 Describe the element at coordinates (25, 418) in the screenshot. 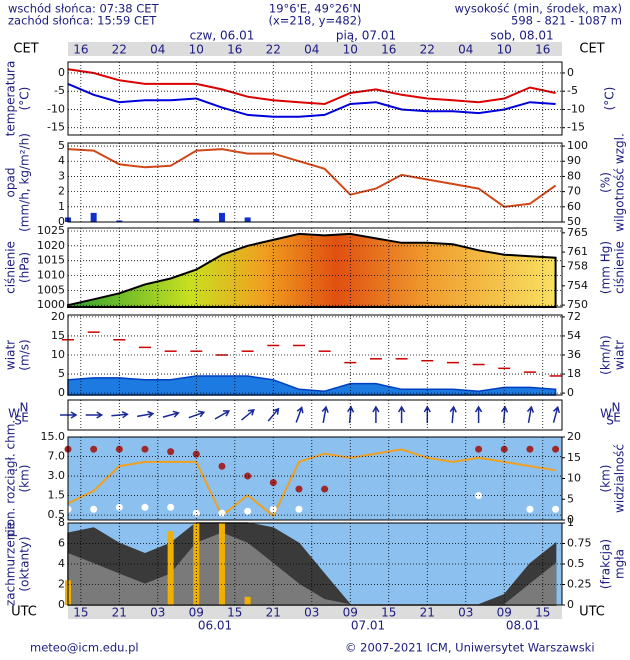

I see `compass-label: E` at that location.